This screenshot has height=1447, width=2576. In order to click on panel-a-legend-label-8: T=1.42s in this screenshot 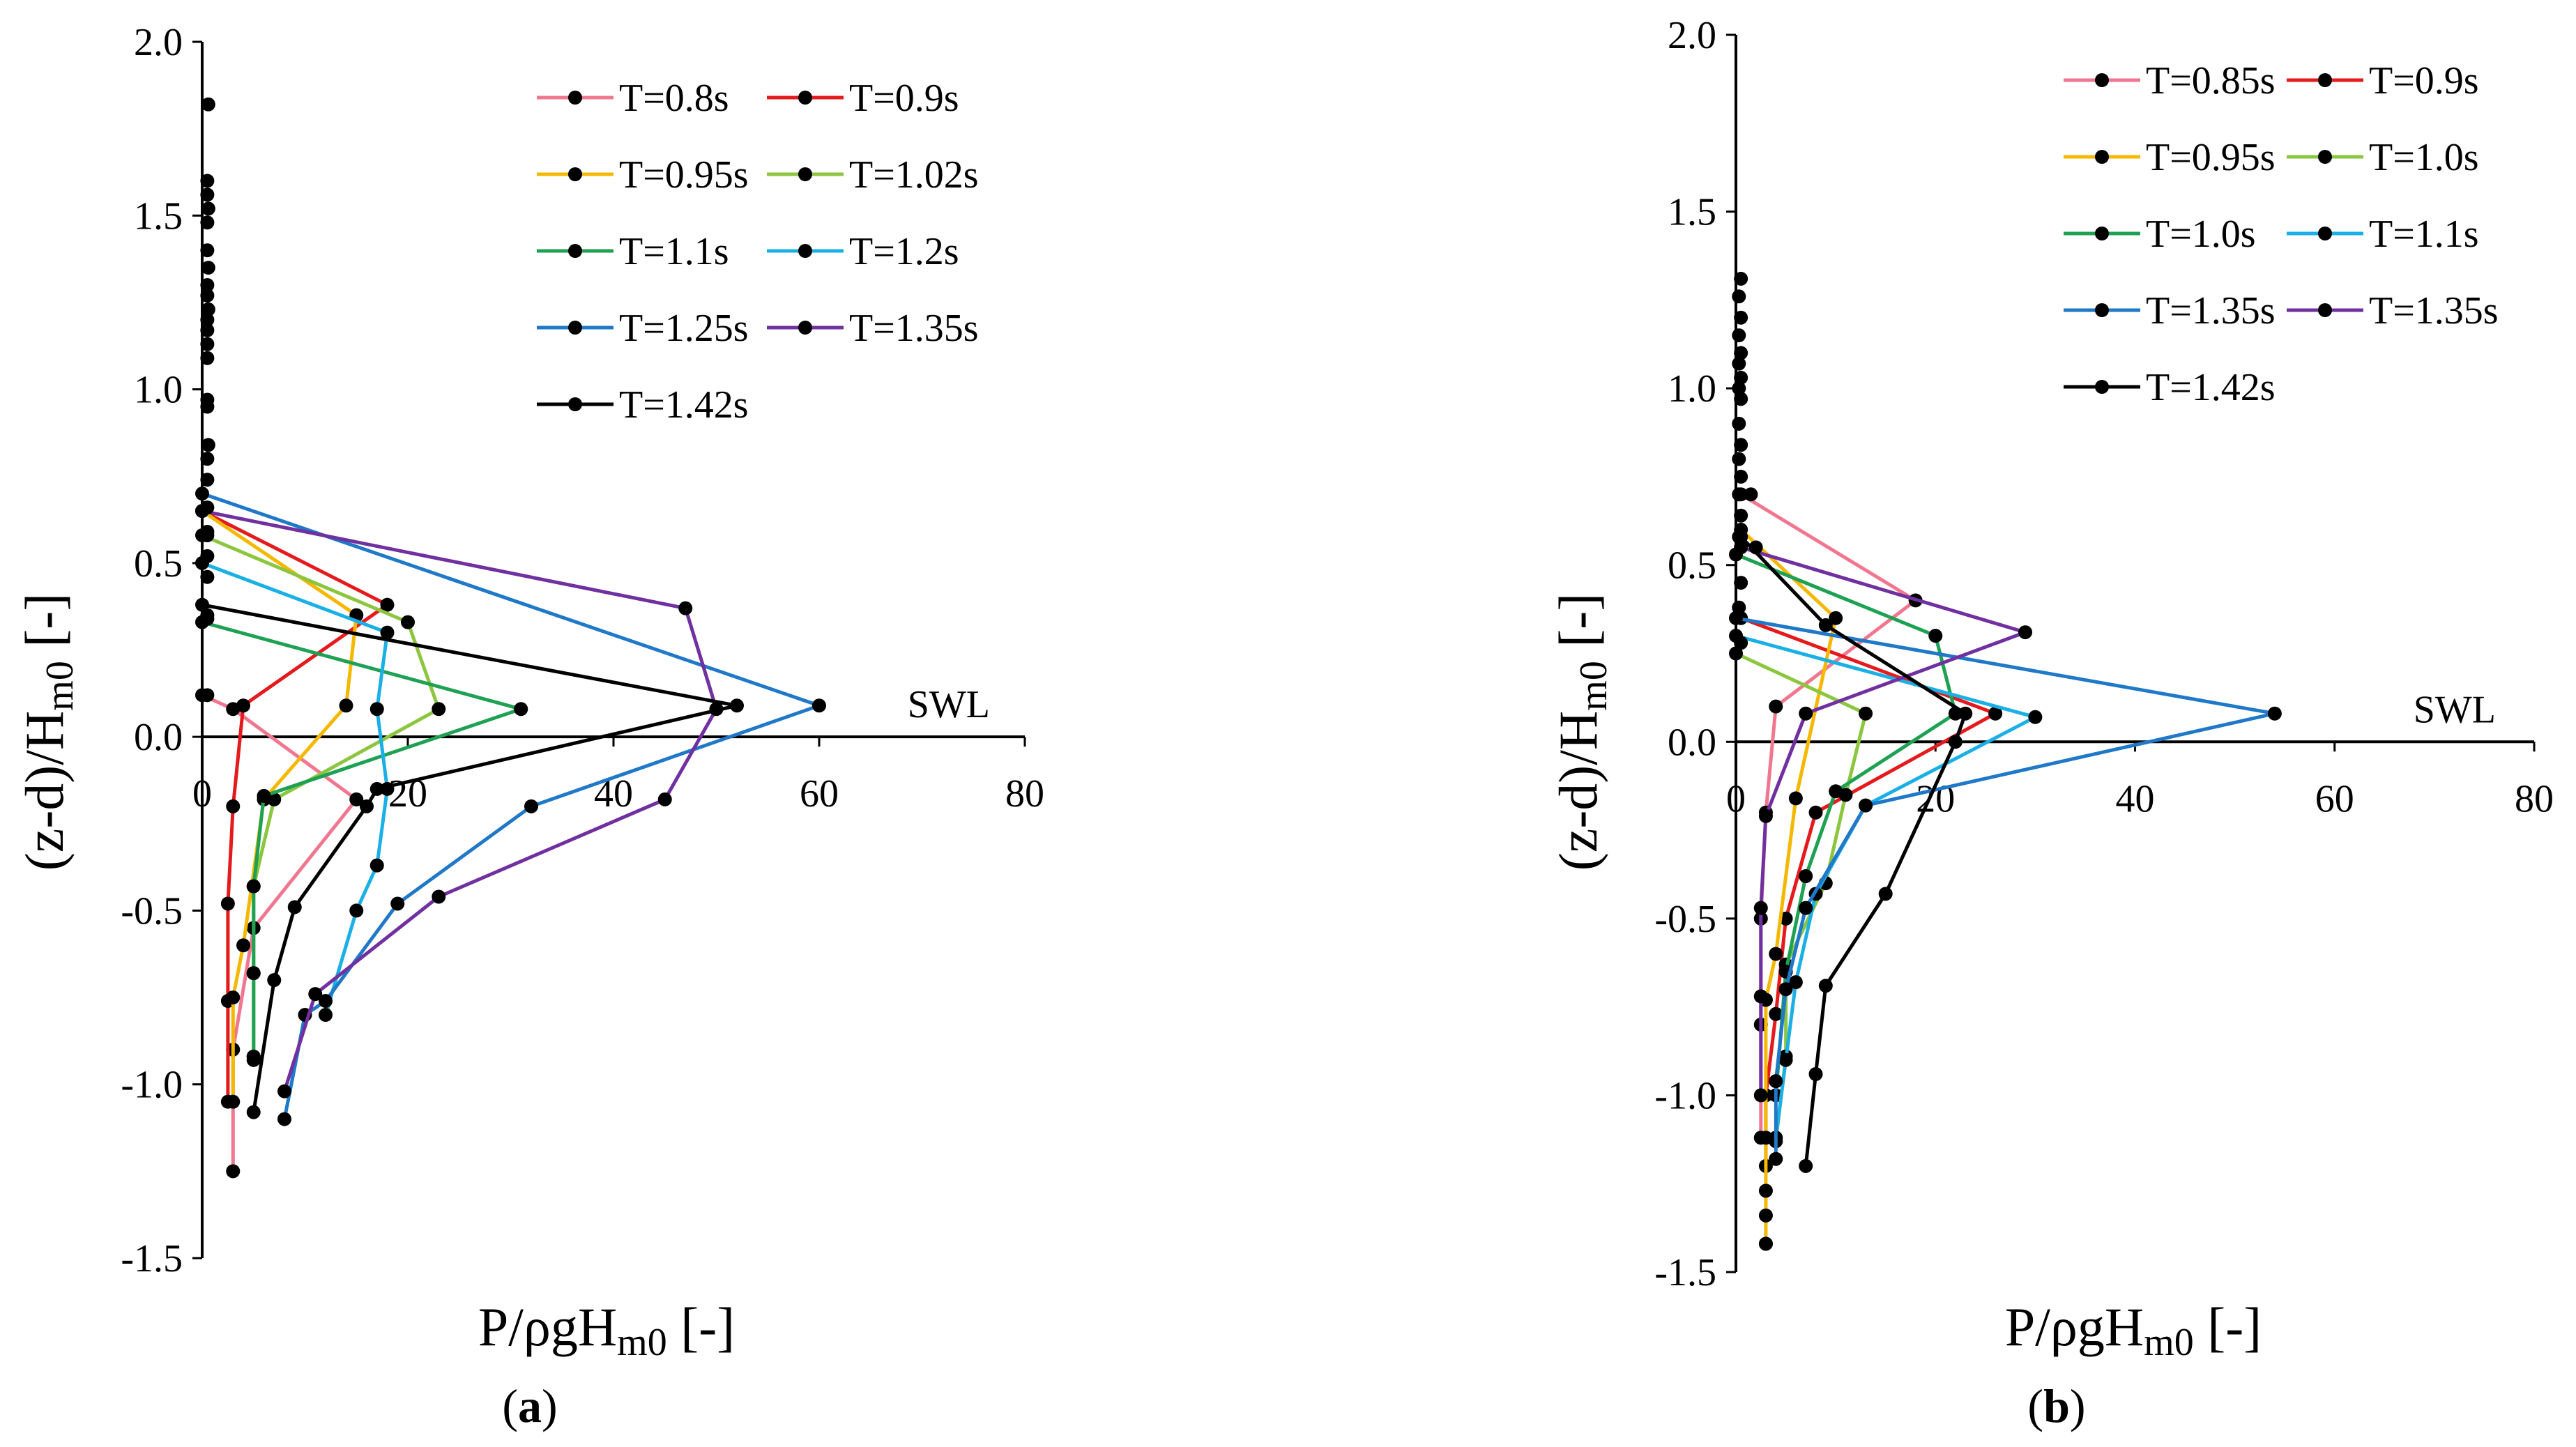, I will do `click(684, 405)`.